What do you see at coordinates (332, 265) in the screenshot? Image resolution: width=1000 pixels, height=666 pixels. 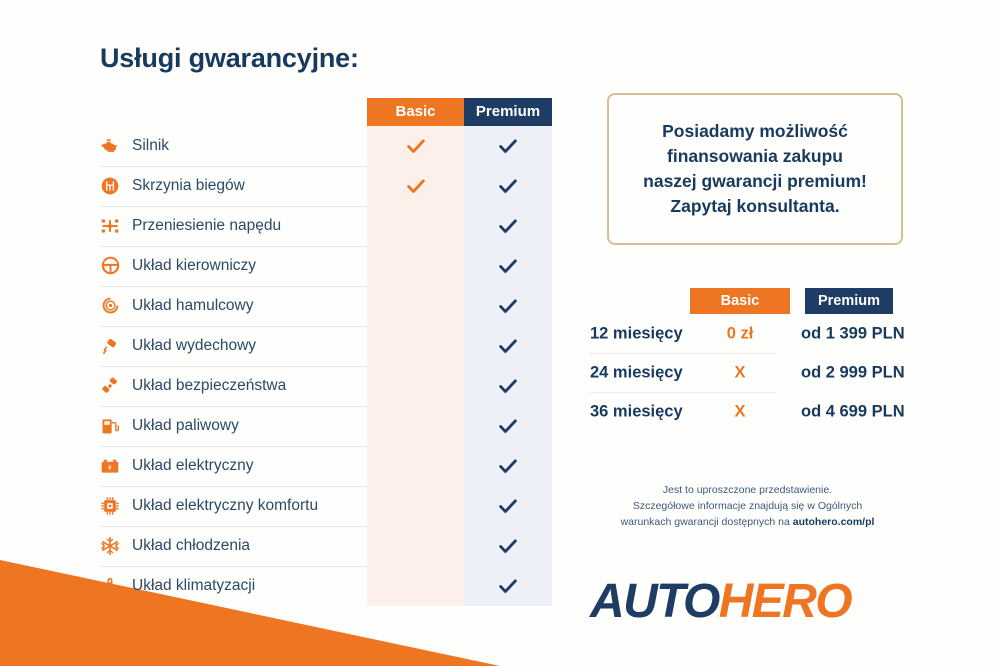 I see `feature-row: Układ kierowniczy` at bounding box center [332, 265].